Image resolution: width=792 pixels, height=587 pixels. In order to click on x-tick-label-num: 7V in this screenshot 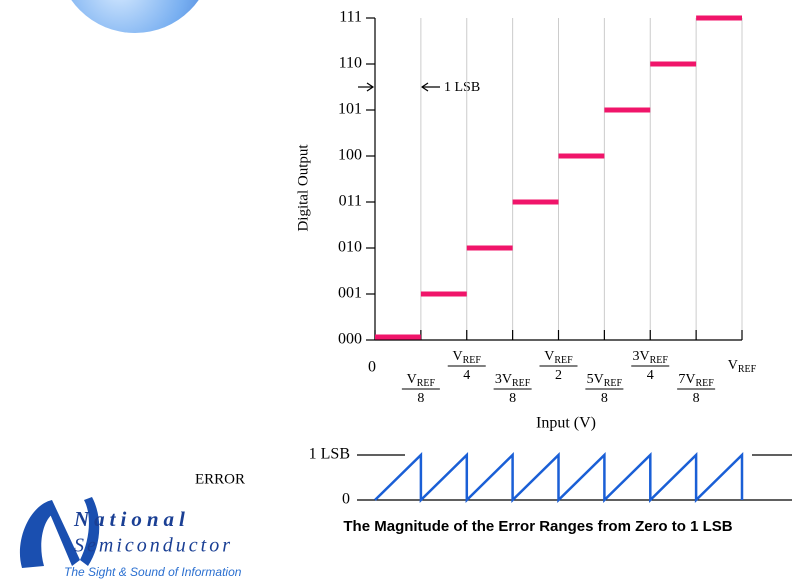, I will do `click(686, 379)`.